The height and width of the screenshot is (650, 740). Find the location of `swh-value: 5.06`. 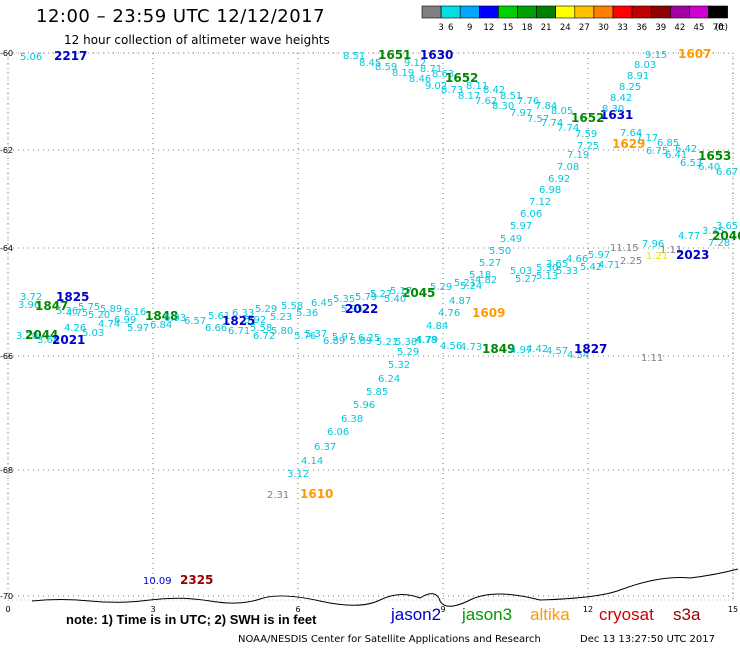

swh-value: 5.06 is located at coordinates (31, 57).